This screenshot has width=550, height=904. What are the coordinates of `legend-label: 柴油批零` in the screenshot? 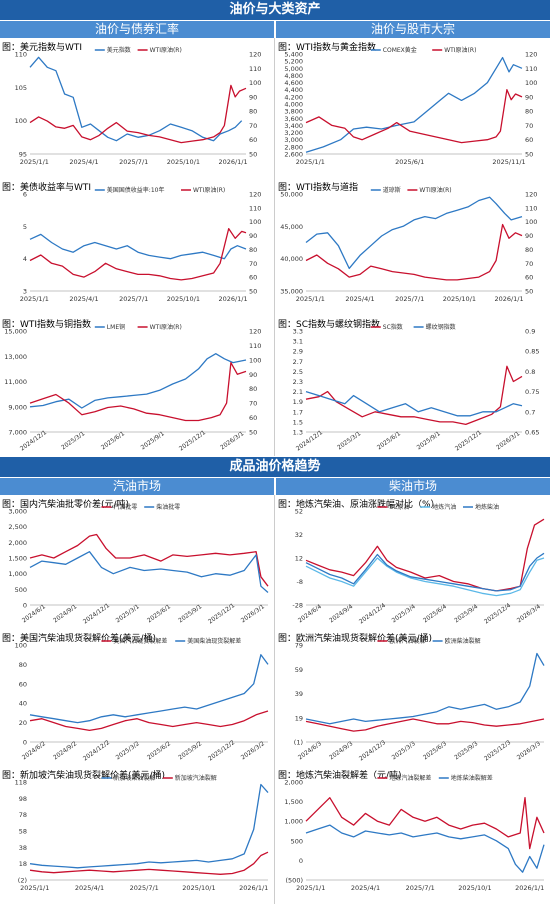 It's located at (168, 507).